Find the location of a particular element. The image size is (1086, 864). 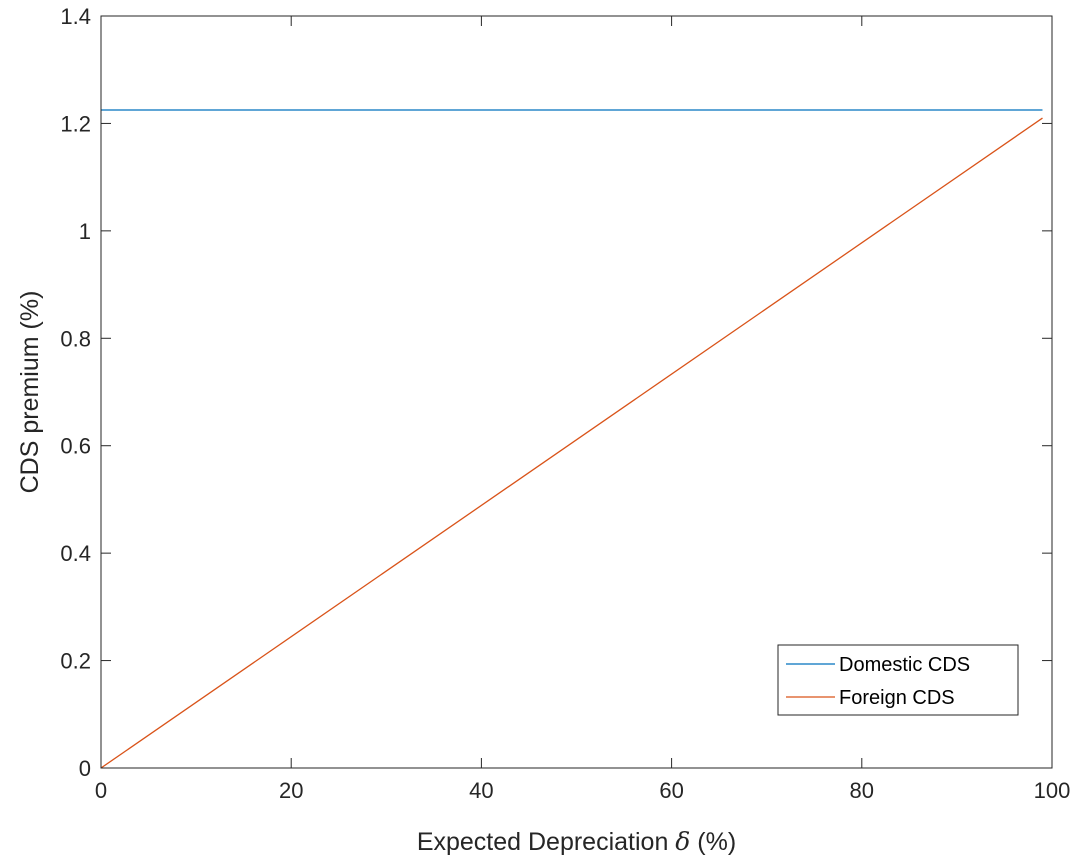

x-tick-label: 80 is located at coordinates (862, 790).